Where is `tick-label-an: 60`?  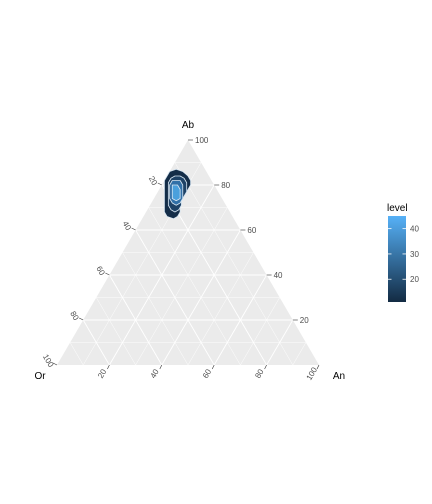 tick-label-an: 60 is located at coordinates (207, 373).